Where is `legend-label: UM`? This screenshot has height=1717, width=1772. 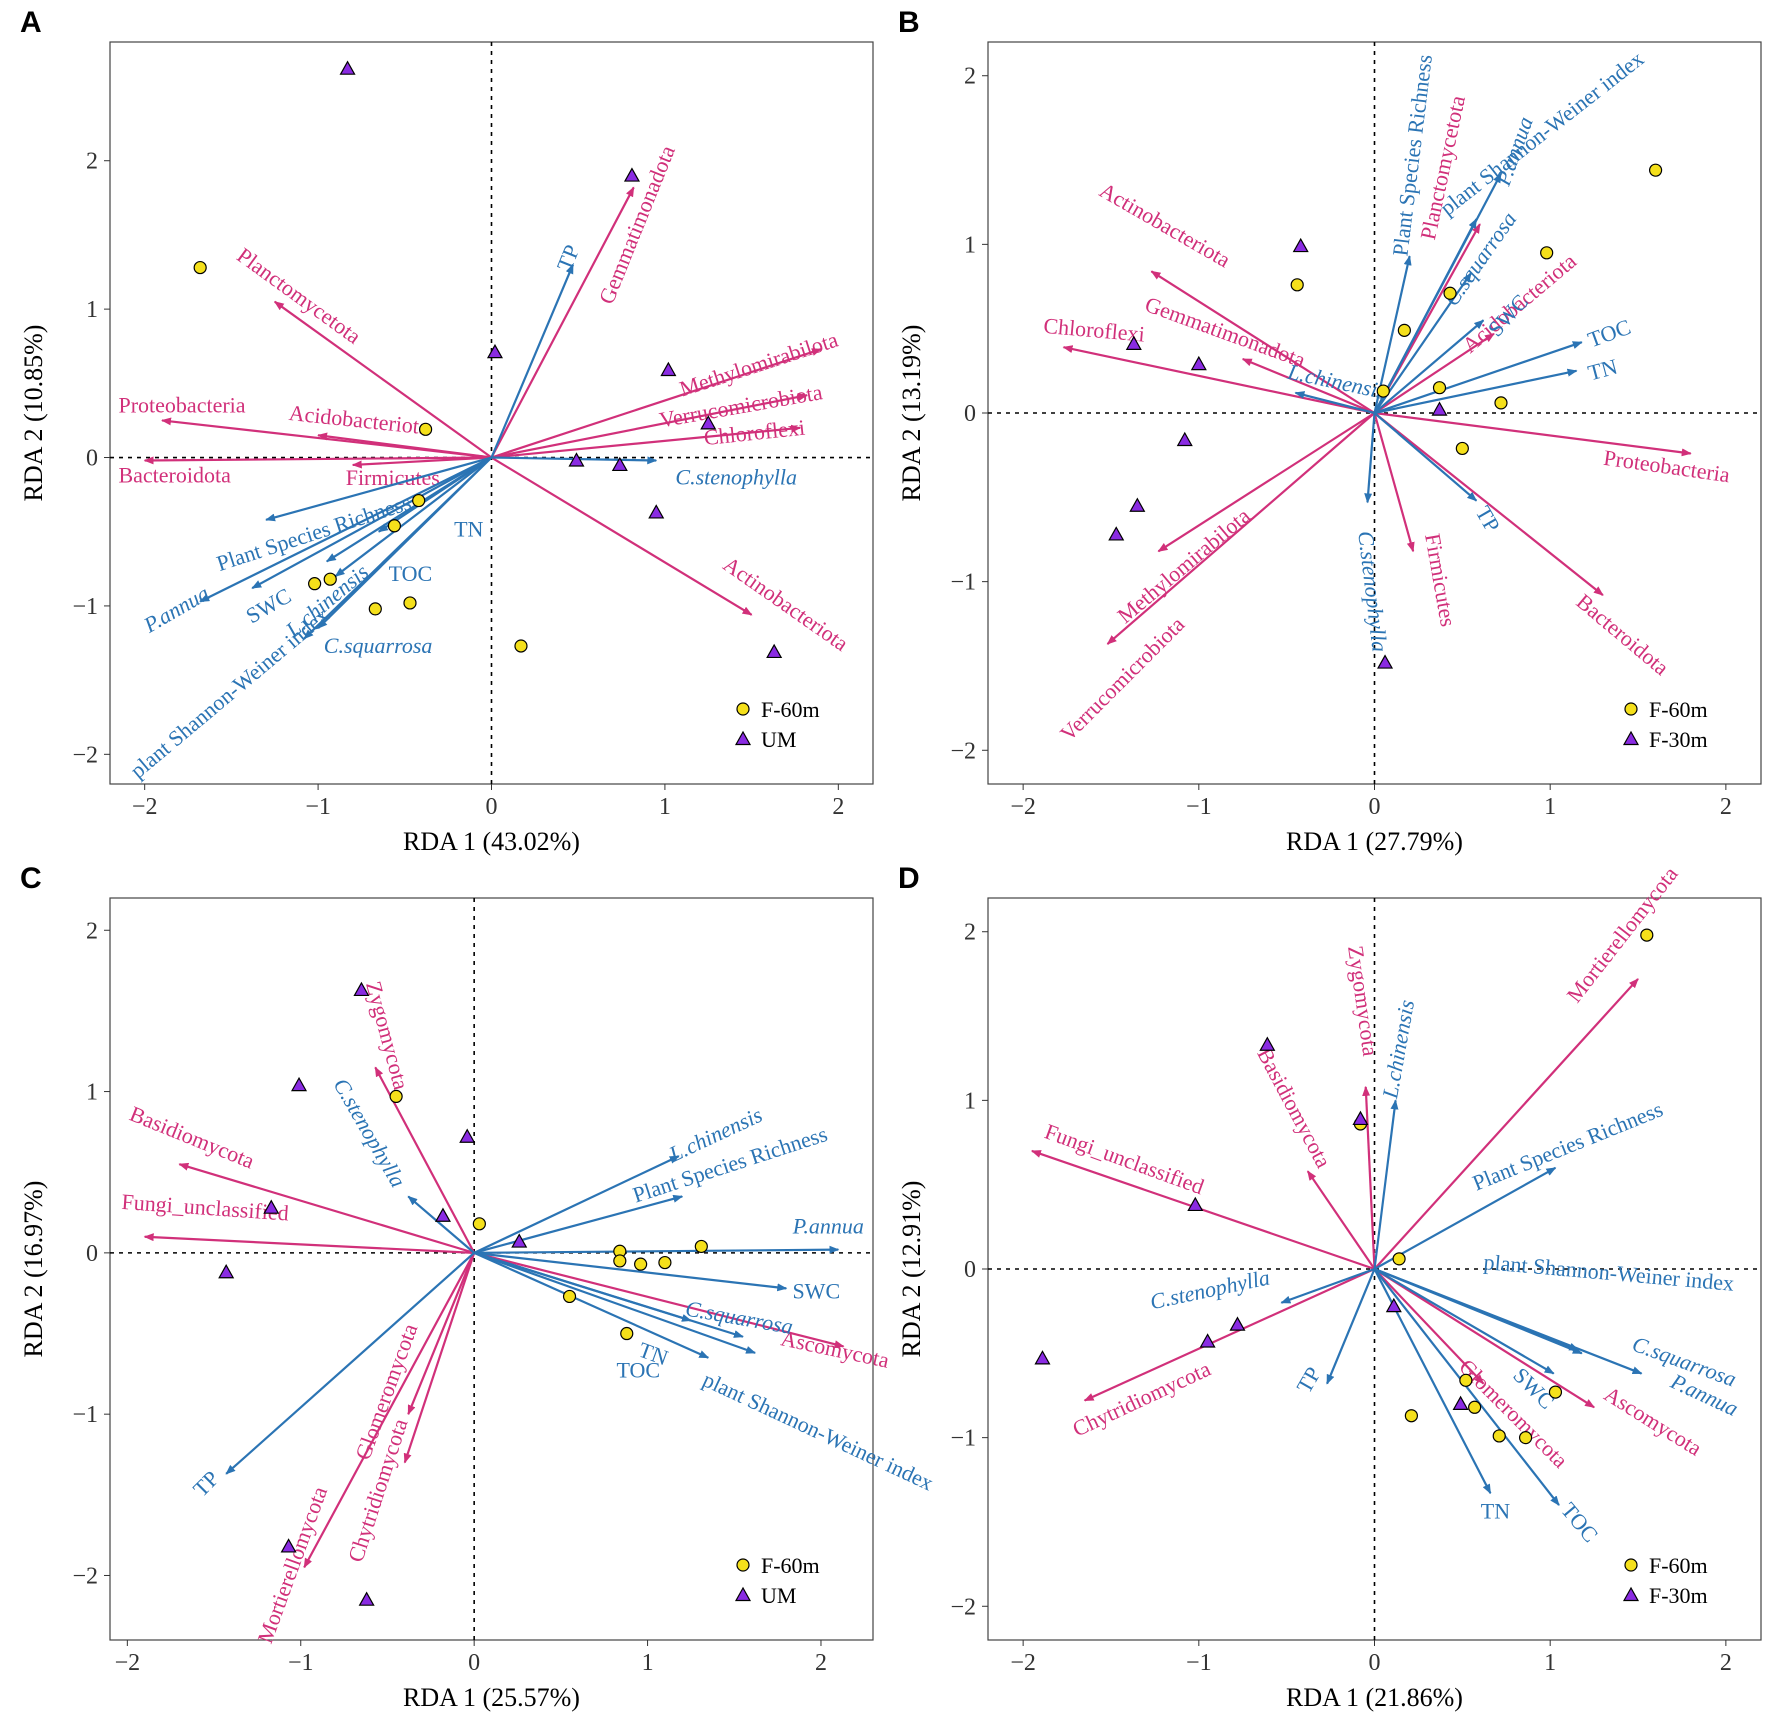 legend-label: UM is located at coordinates (778, 1595).